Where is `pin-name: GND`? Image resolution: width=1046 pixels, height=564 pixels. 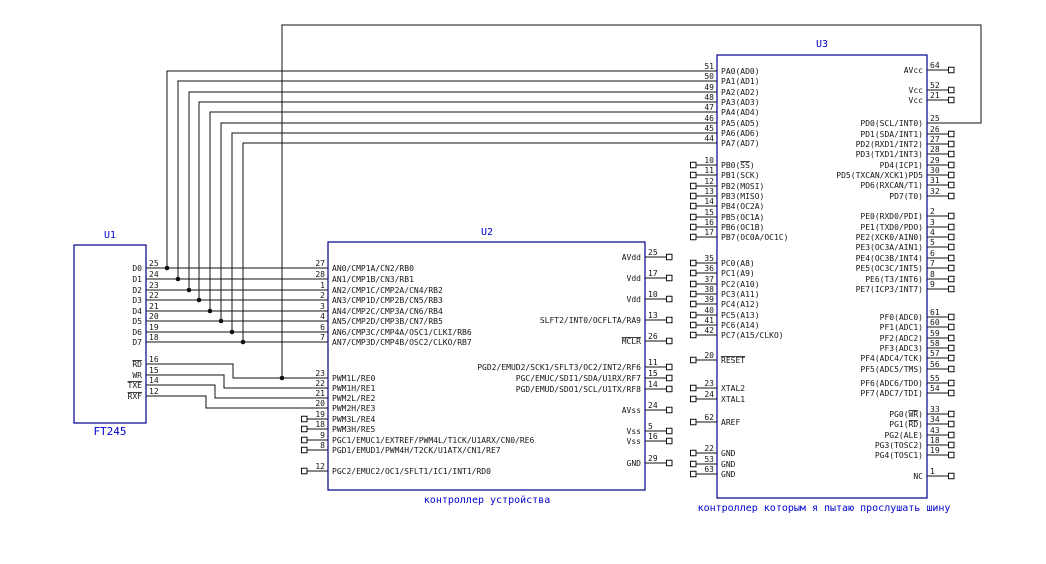
pin-name: GND is located at coordinates (728, 474).